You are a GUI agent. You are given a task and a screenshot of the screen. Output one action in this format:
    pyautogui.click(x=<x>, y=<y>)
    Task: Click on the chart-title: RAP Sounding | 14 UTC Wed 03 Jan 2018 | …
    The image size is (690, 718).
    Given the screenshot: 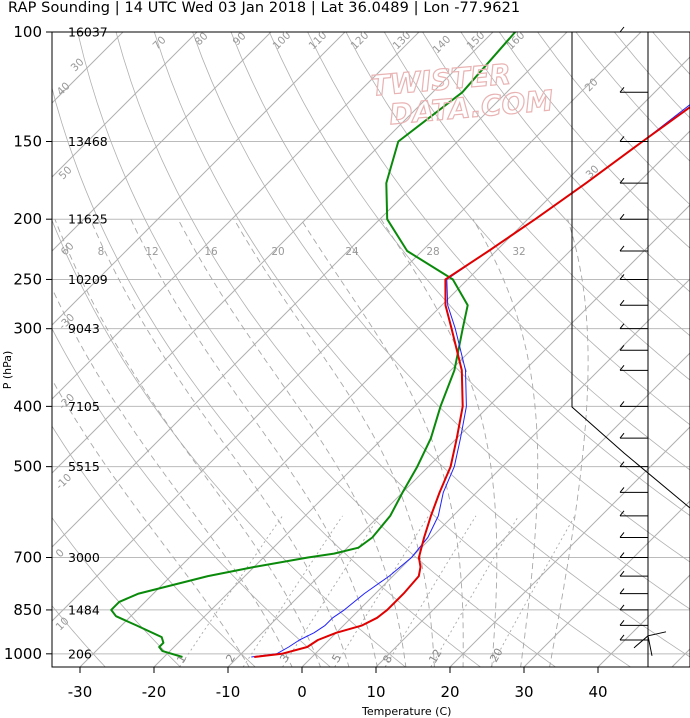 What is the action you would take?
    pyautogui.click(x=264, y=8)
    